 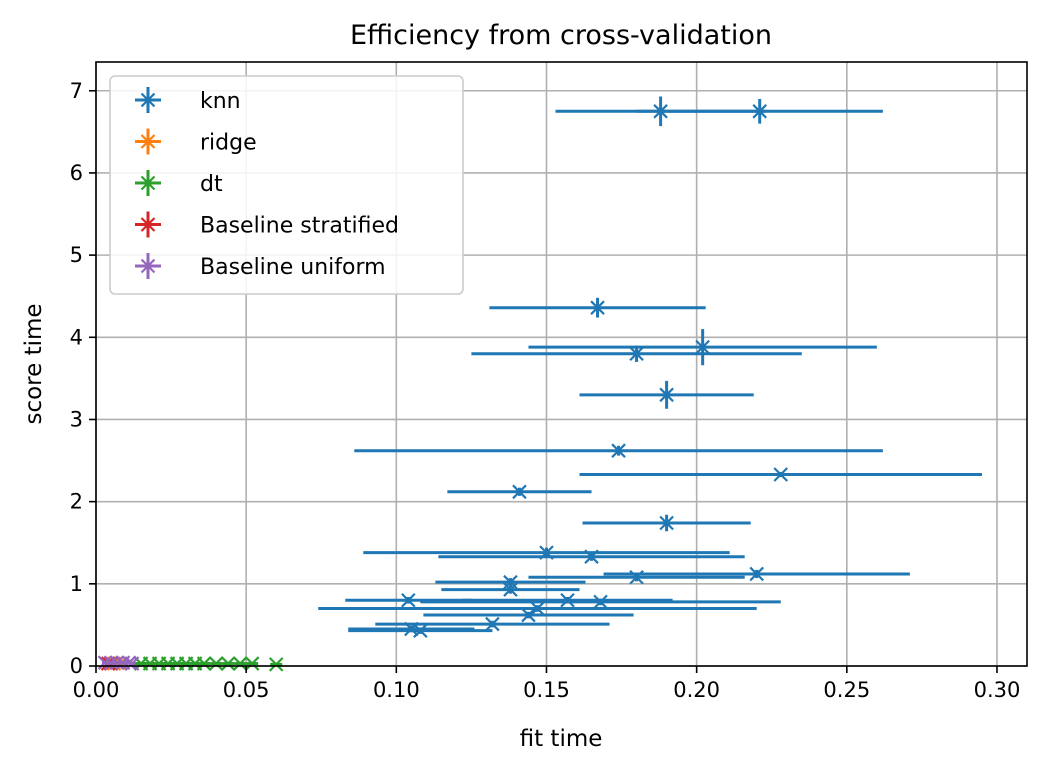 I want to click on legend-label: Baseline stratified, so click(x=299, y=226).